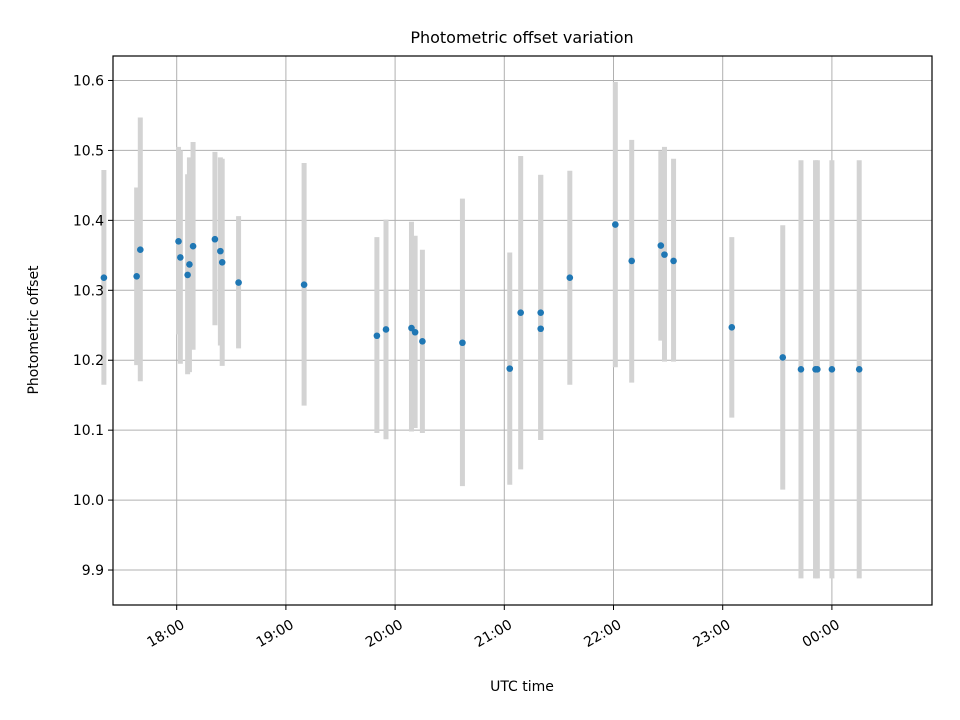  I want to click on y-axis-ticks: 9.9 10.0 10.1 10.2 10.3 10.4 10.5 10.6, so click(93, 326).